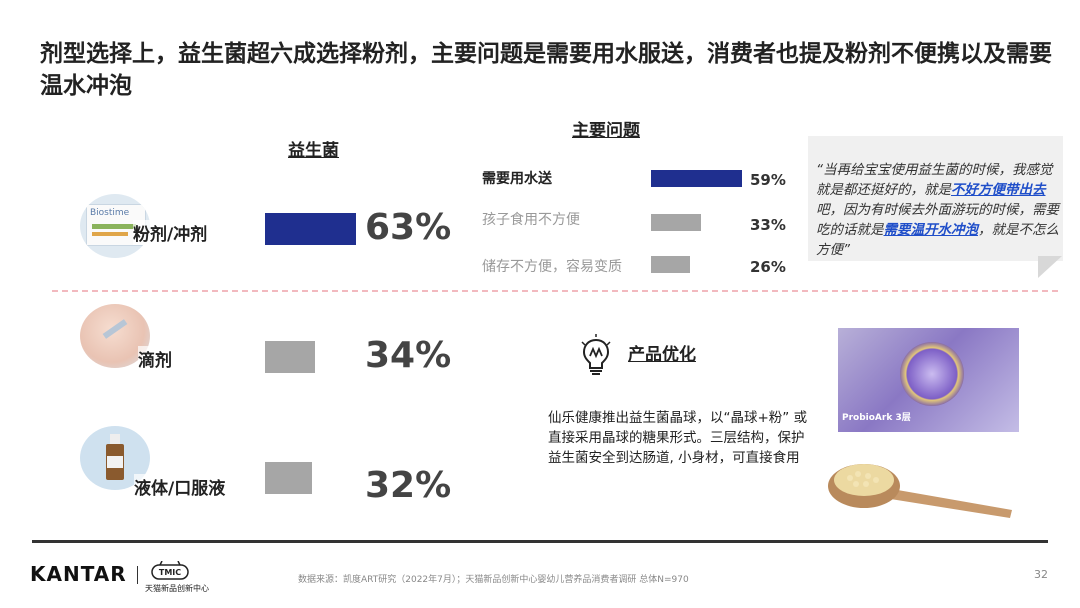 The height and width of the screenshot is (608, 1080). What do you see at coordinates (313, 151) in the screenshot?
I see `section-heading-probiotics: 益生菌` at bounding box center [313, 151].